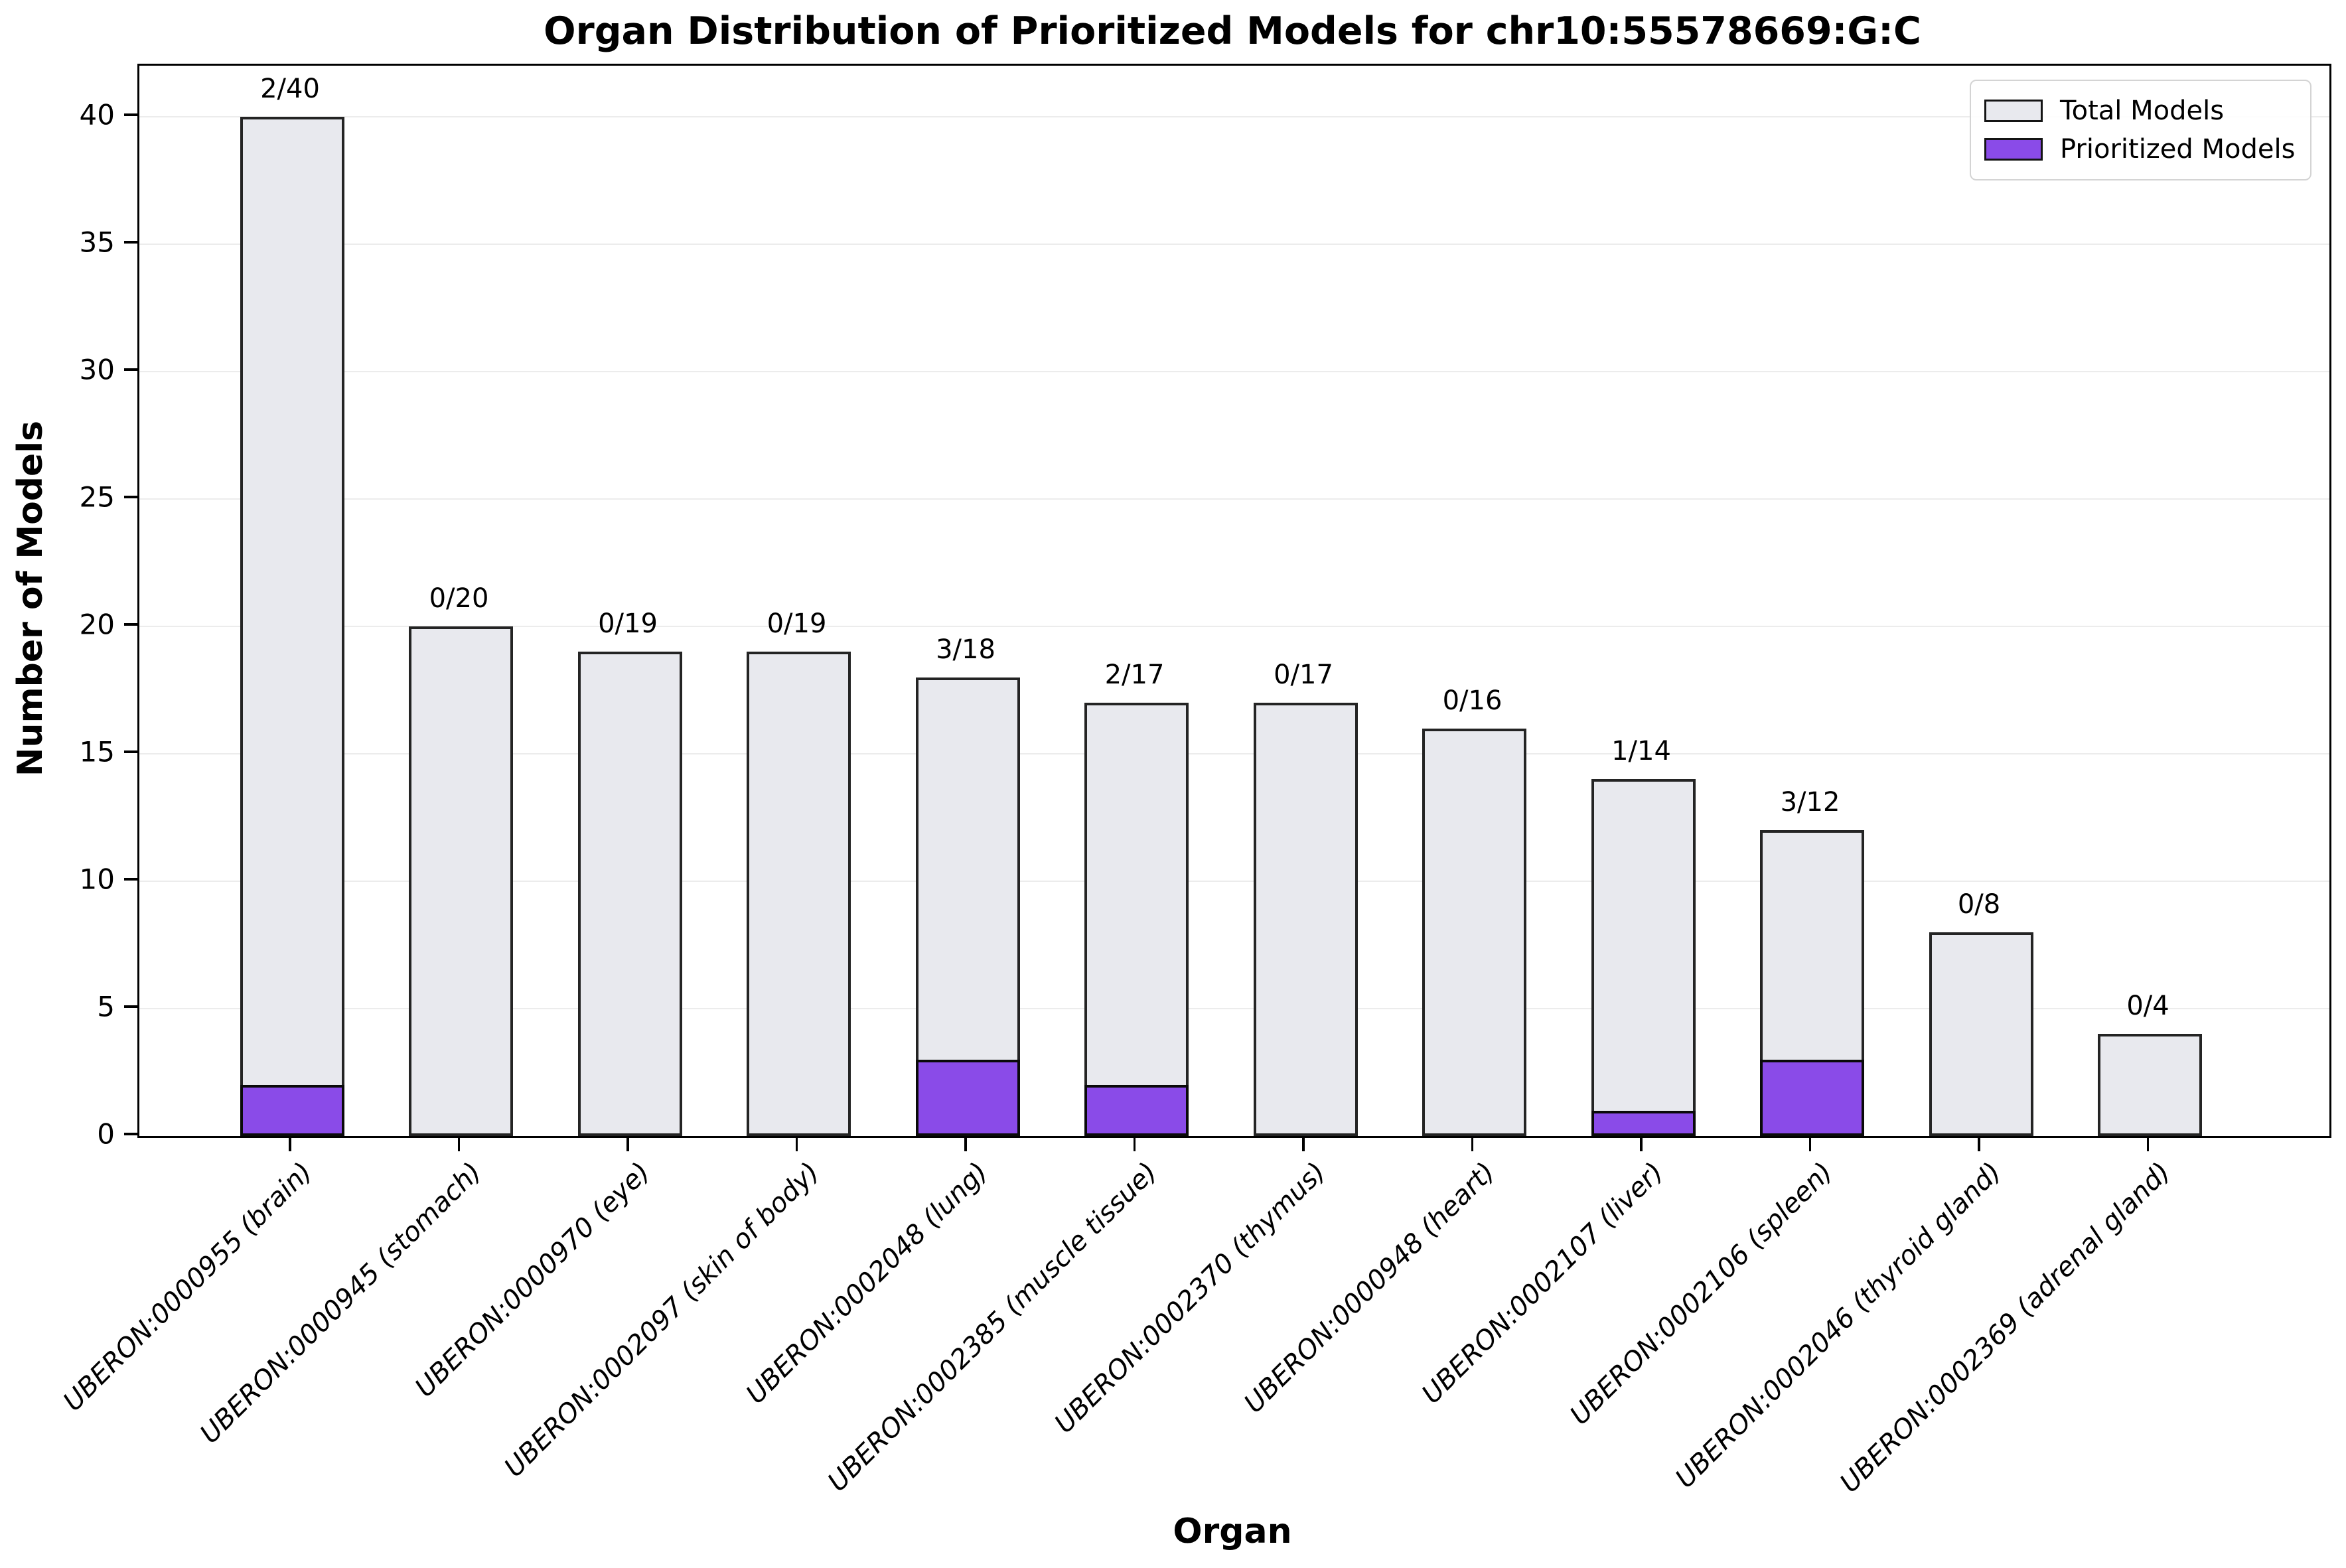 The image size is (2346, 1568). Describe the element at coordinates (2178, 149) in the screenshot. I see `legend-label-prioritized-models: Prioritized Models` at that location.